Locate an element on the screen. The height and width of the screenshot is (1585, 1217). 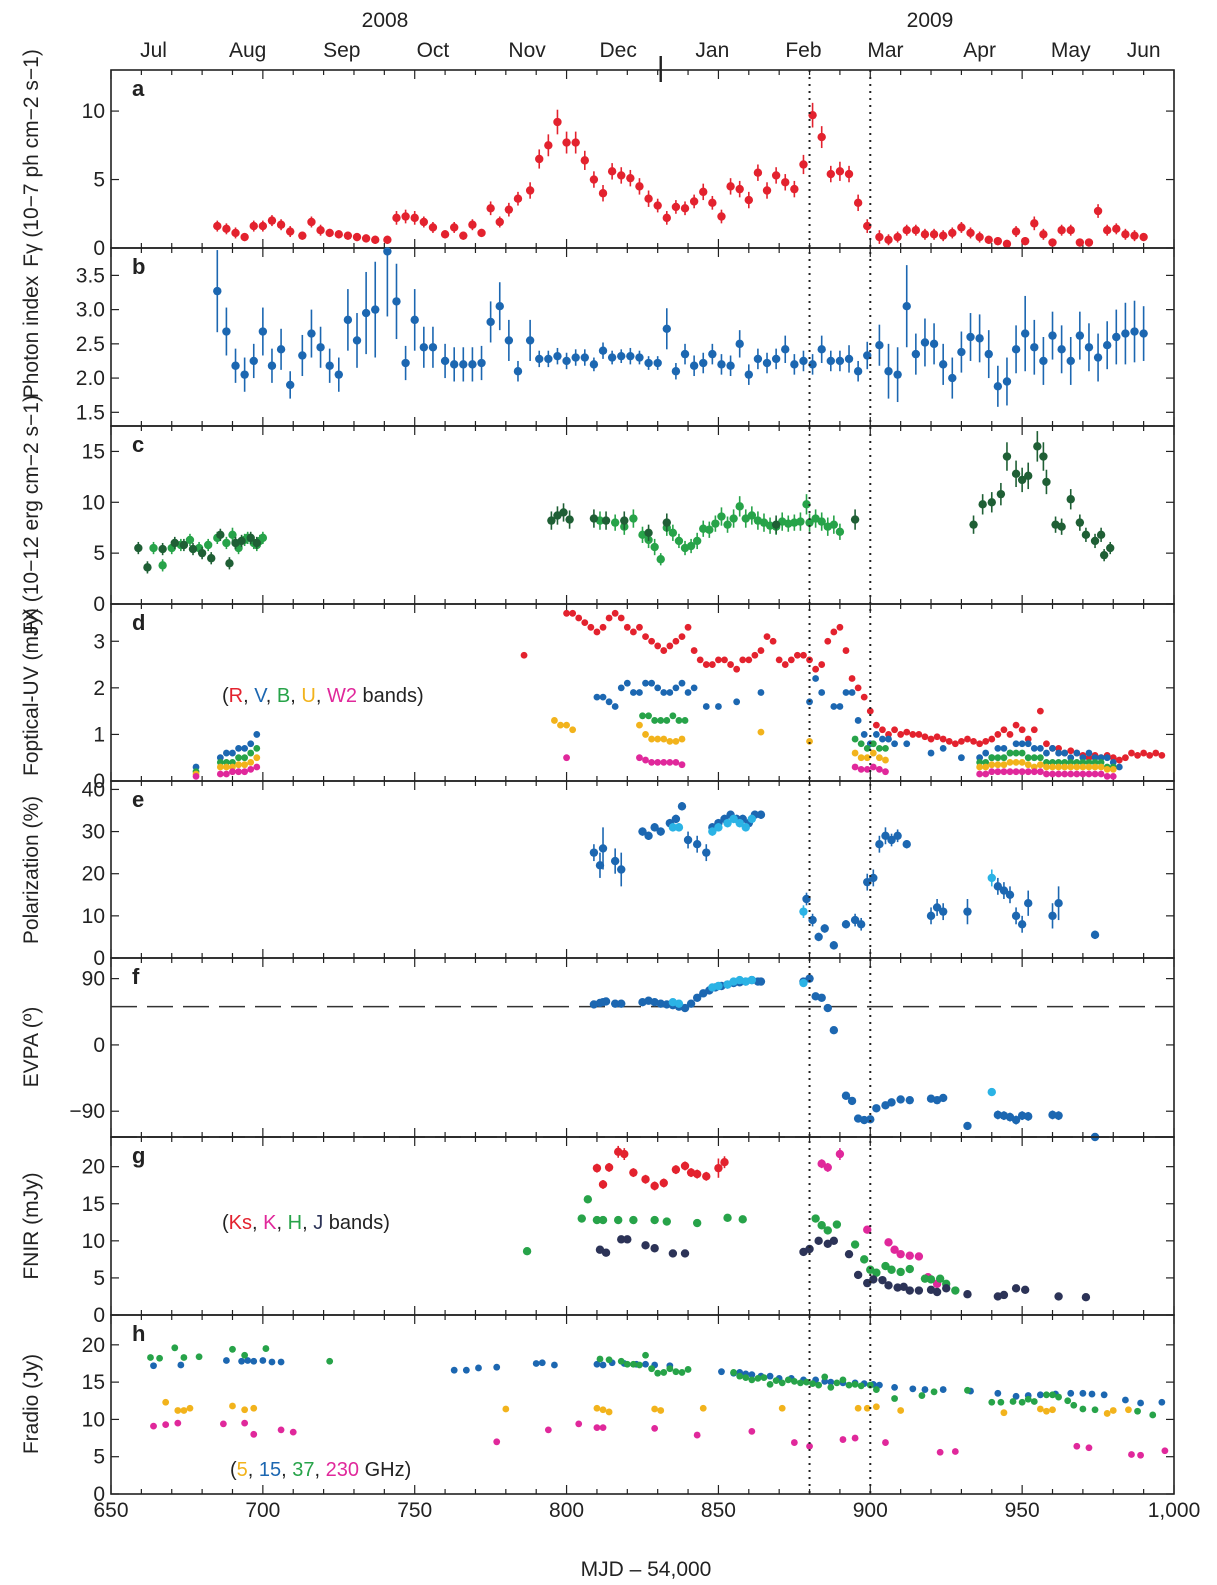
legend-sep: , is located at coordinates (253, 1470).